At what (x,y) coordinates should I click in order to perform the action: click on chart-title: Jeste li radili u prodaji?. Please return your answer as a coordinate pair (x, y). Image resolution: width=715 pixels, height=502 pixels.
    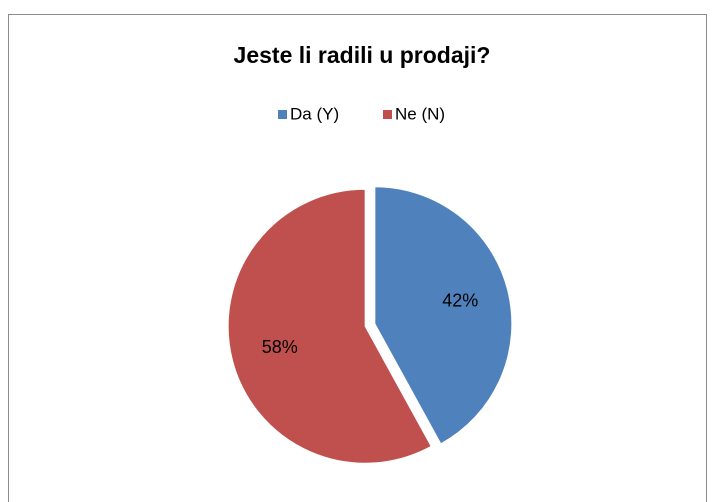
    Looking at the image, I should click on (362, 55).